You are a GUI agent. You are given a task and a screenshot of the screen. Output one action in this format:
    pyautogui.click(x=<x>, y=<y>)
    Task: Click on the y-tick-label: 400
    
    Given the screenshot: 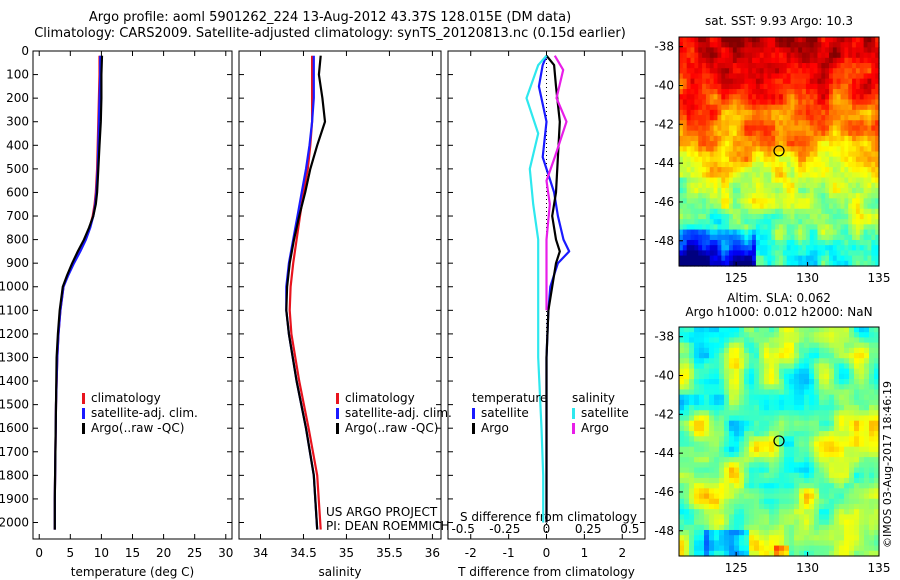 What is the action you would take?
    pyautogui.click(x=17, y=145)
    